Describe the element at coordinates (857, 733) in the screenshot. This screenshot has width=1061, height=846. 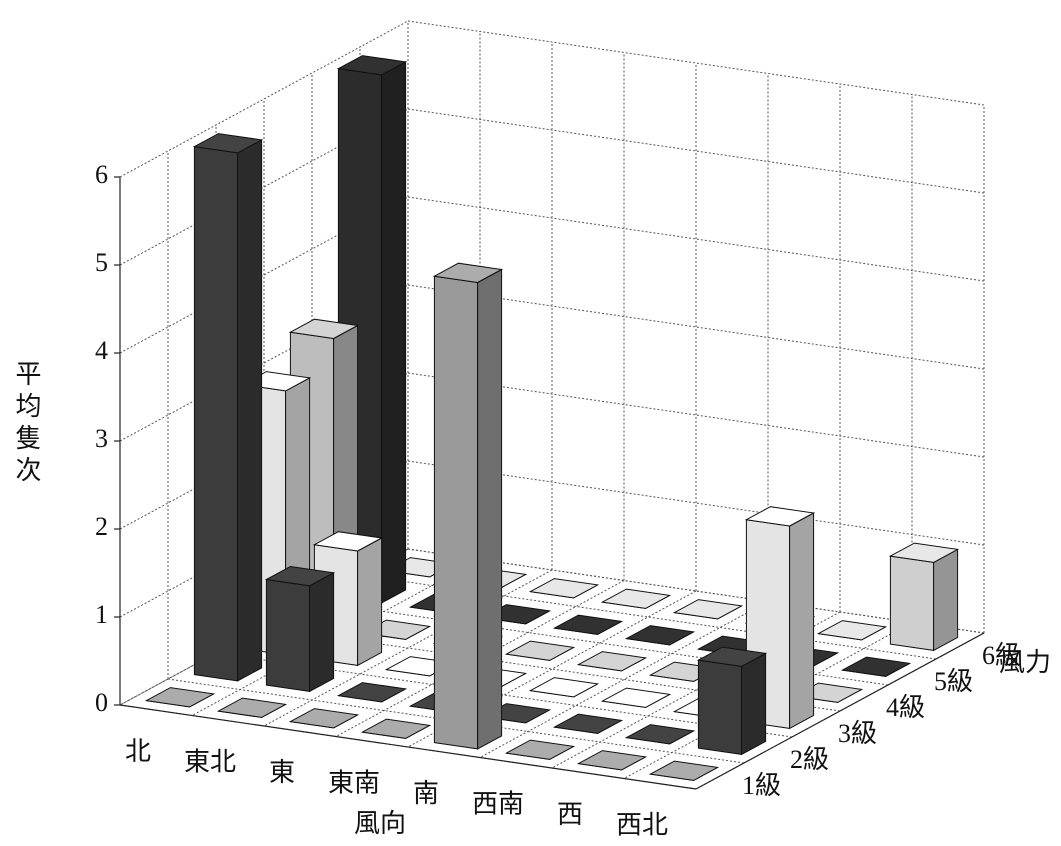
I see `y-tick-label: 3級` at that location.